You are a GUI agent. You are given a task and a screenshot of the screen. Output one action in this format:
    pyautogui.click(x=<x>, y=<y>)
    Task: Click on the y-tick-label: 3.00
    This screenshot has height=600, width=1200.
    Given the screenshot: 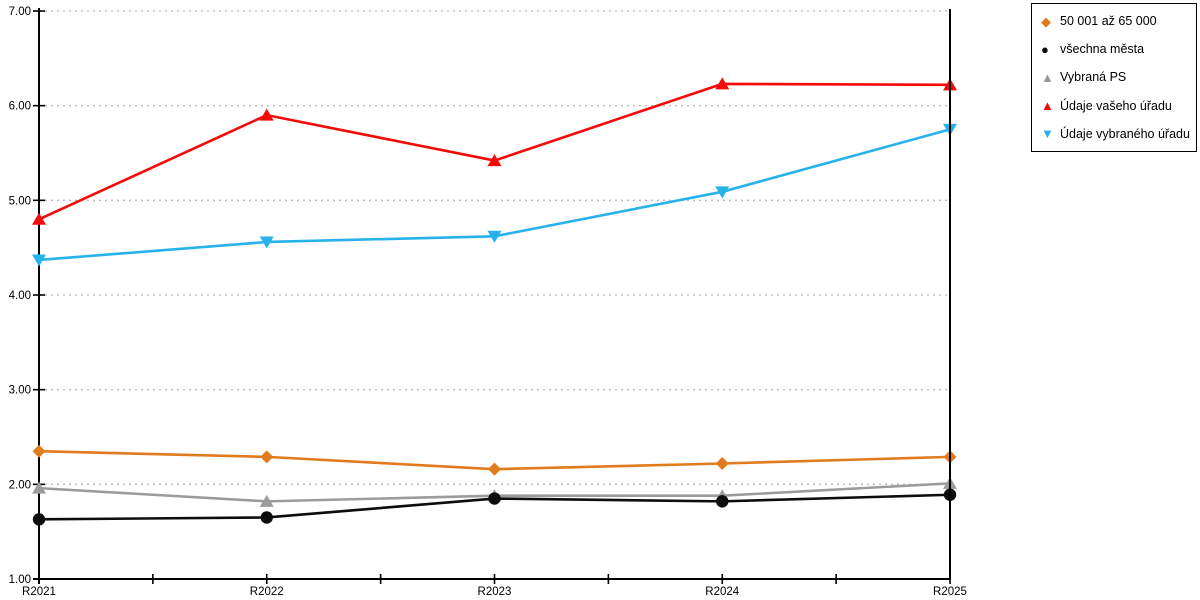 What is the action you would take?
    pyautogui.click(x=20, y=391)
    